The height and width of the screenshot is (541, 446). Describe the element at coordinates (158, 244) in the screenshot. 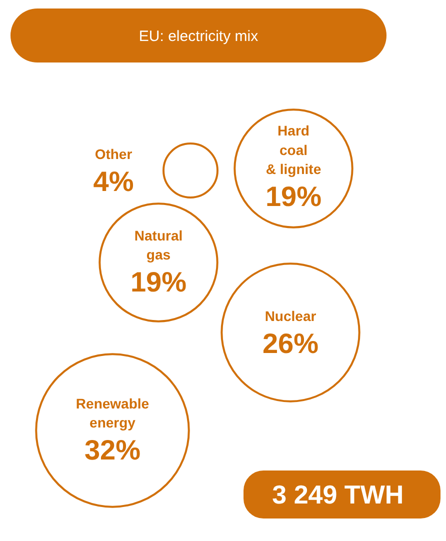

I see `category-label: Natural gas` at that location.